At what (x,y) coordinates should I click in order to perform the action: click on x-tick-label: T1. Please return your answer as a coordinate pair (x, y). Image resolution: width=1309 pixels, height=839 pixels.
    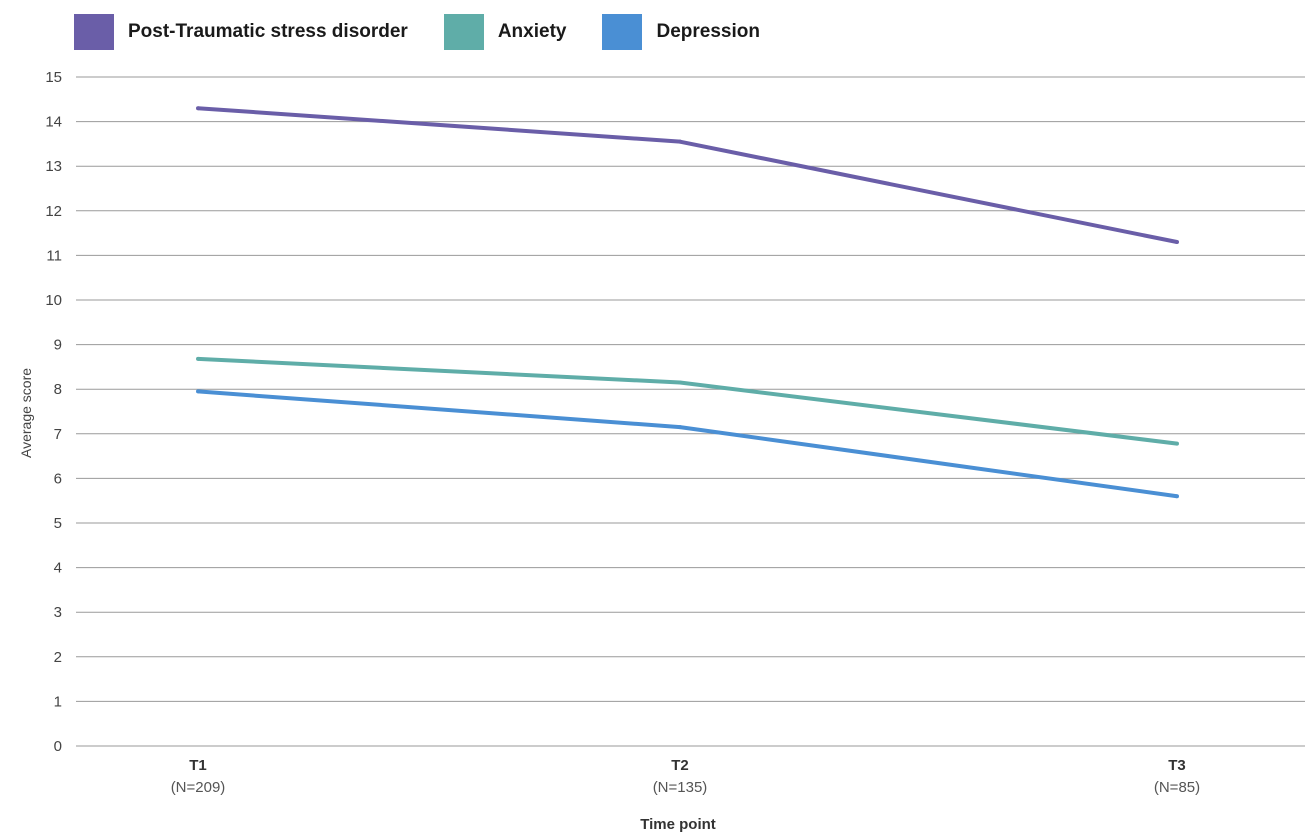
    Looking at the image, I should click on (198, 765).